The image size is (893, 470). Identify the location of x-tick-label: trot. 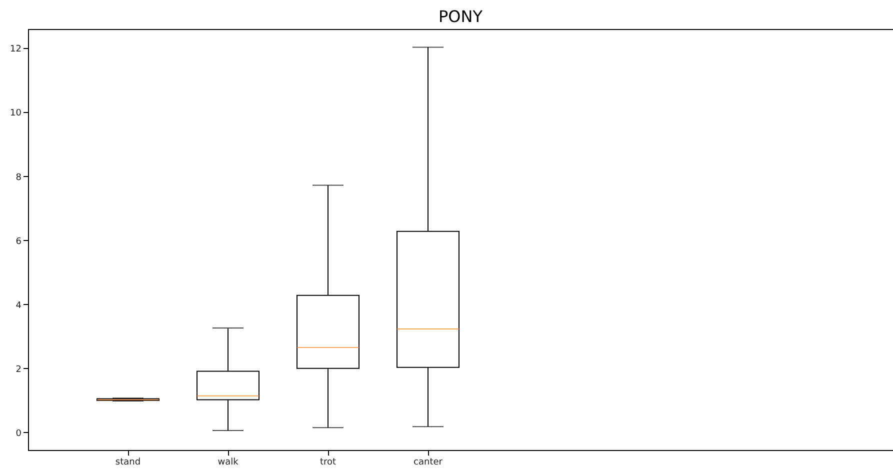
(328, 463).